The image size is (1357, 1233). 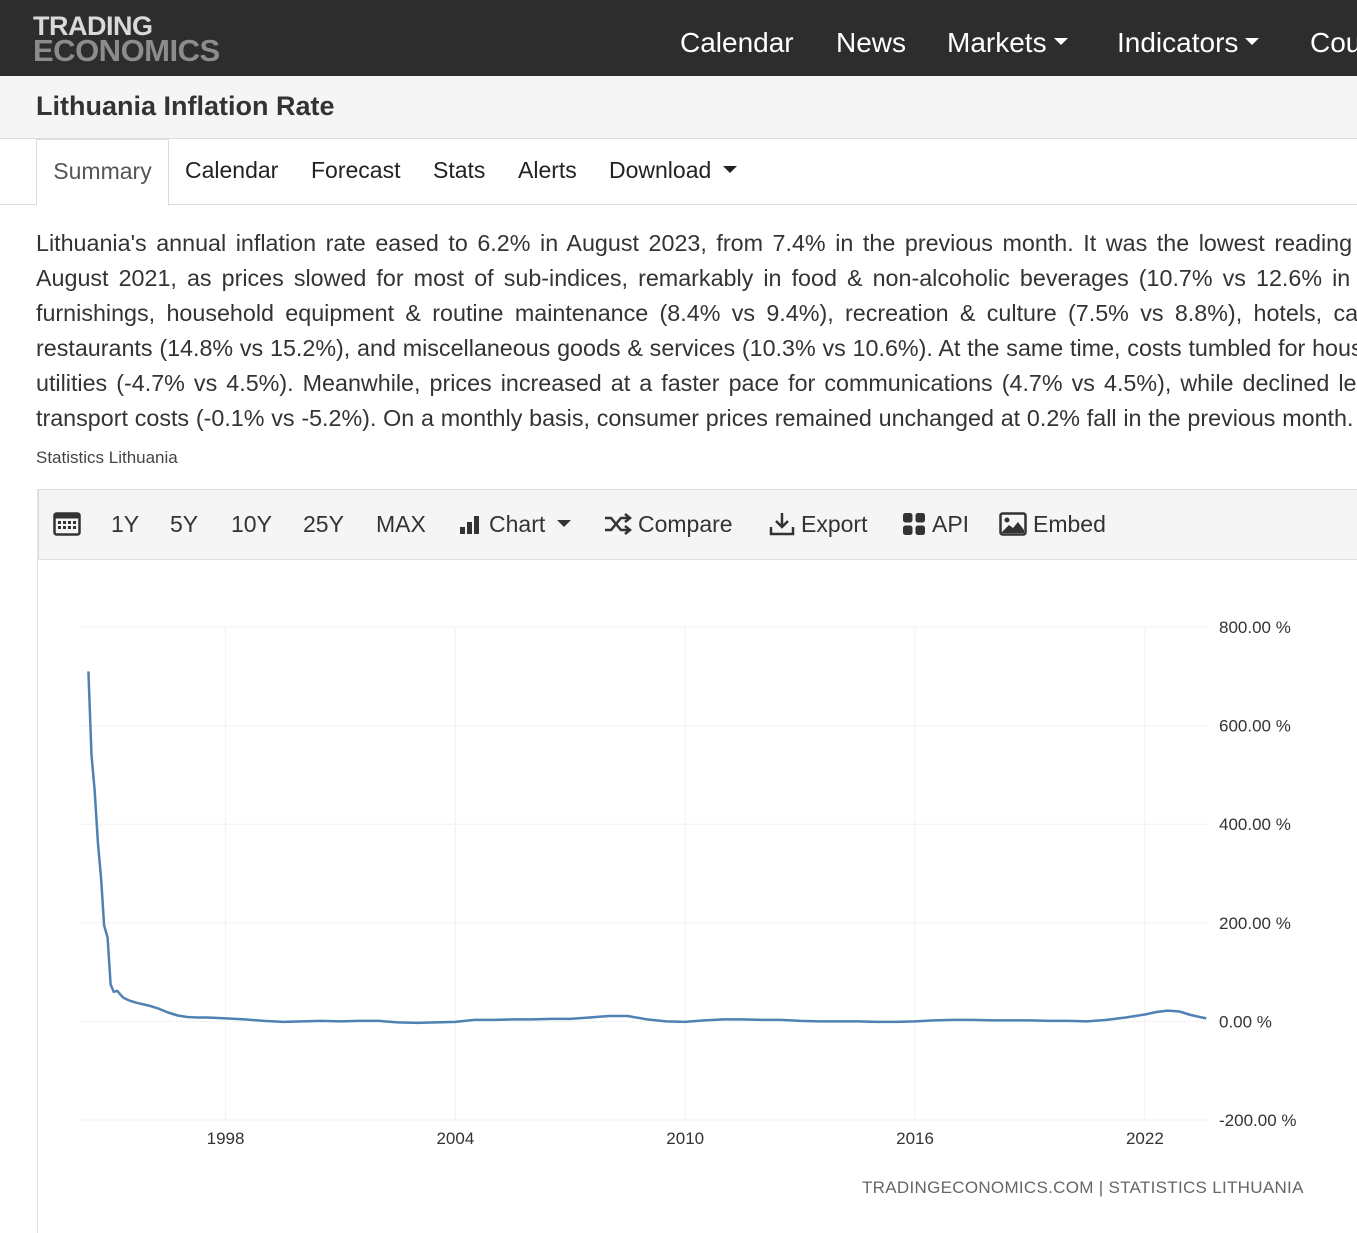 I want to click on export-button: Export, so click(x=818, y=524).